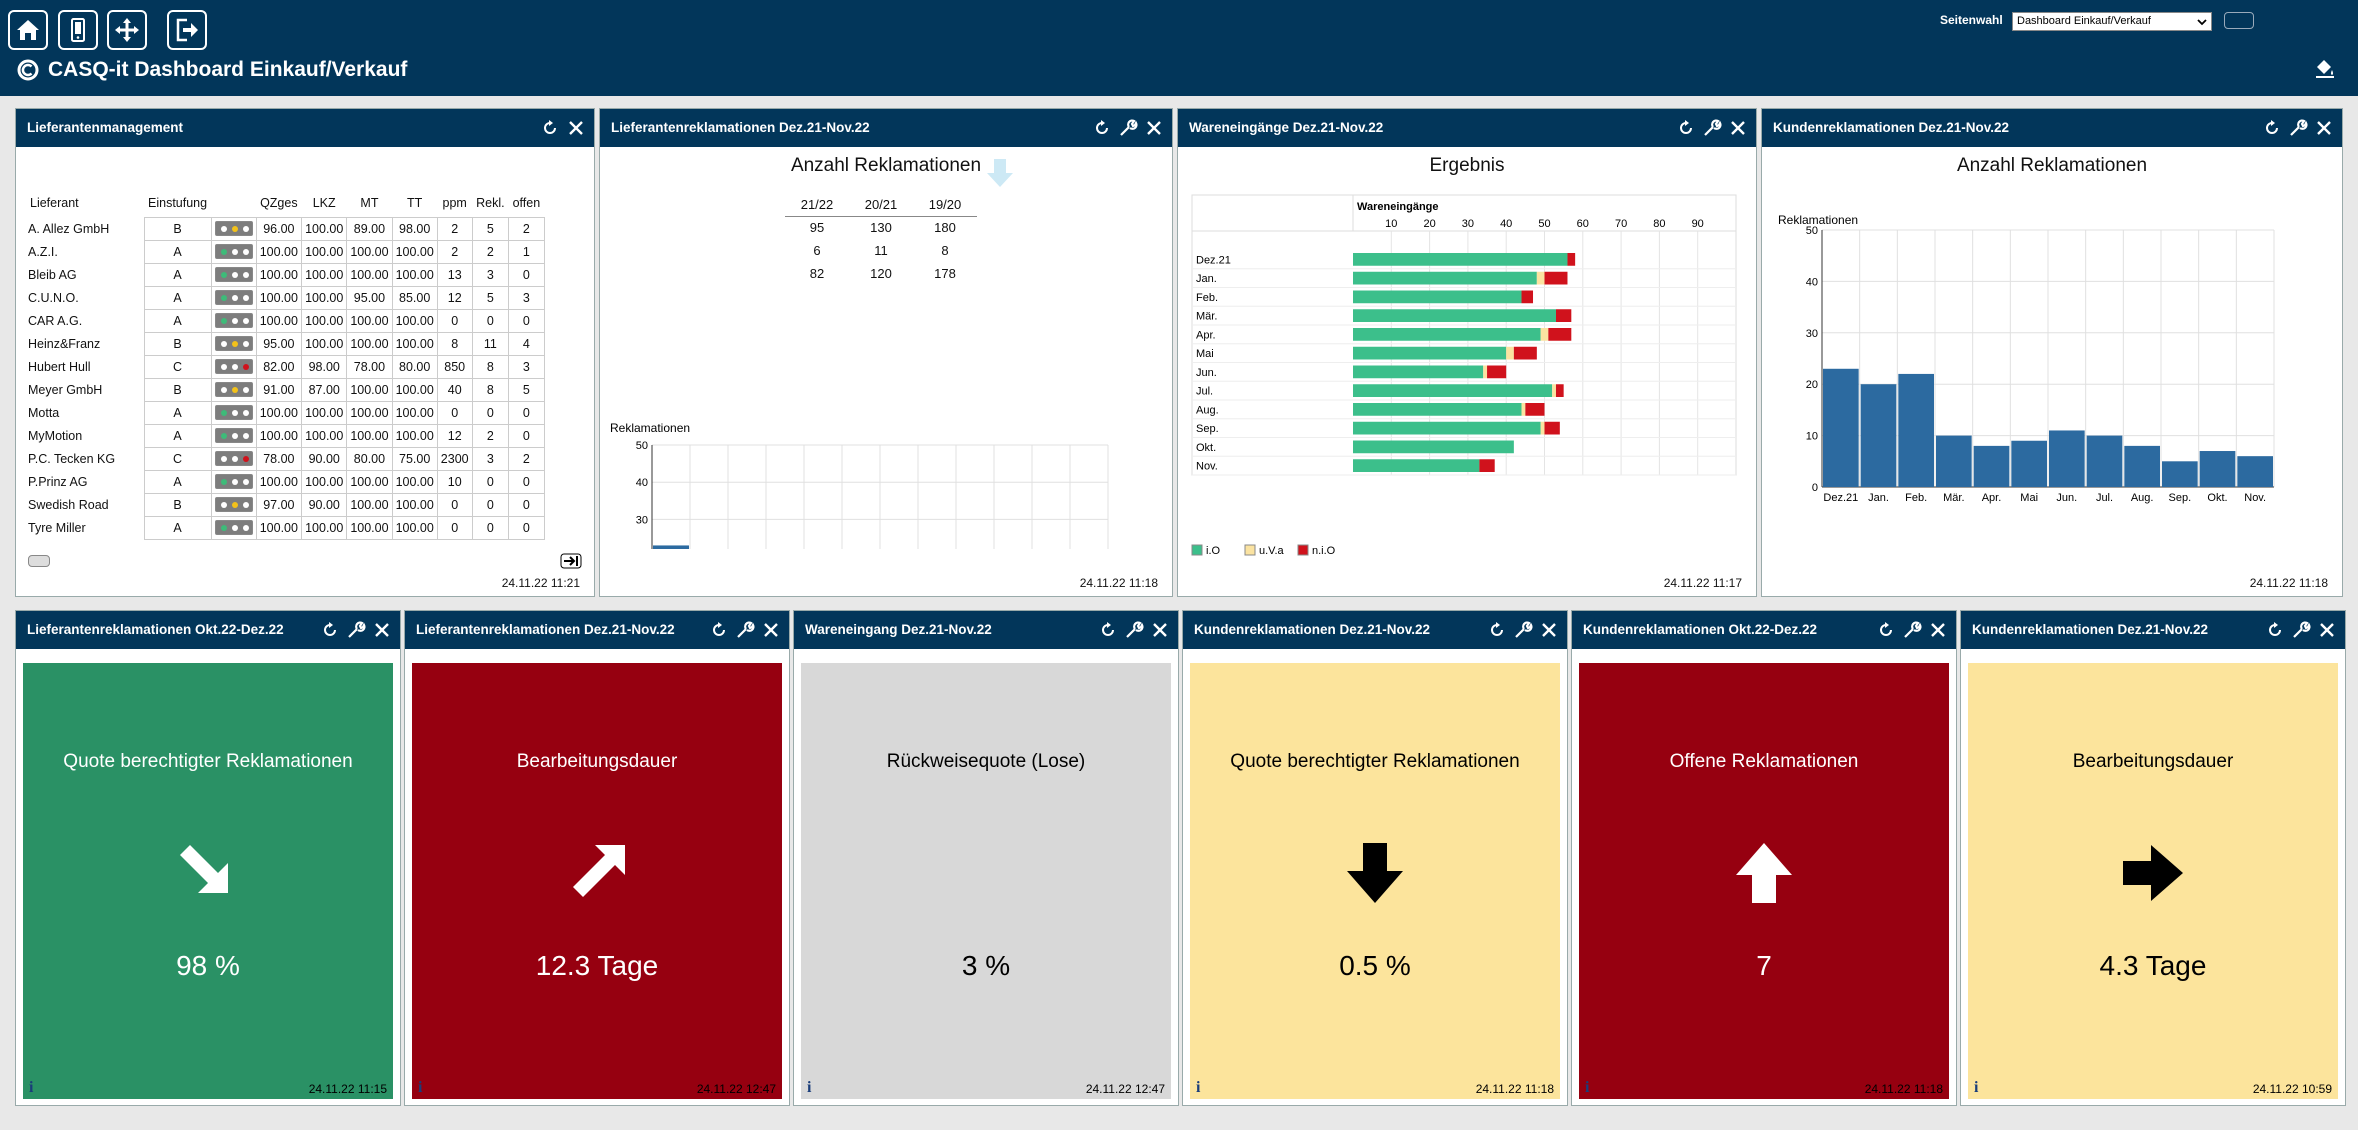 The height and width of the screenshot is (1130, 2358). What do you see at coordinates (285, 481) in the screenshot?
I see `table-row: P.Prinz AG A 100.00 100.00 100.00 100.00 10 0 0` at bounding box center [285, 481].